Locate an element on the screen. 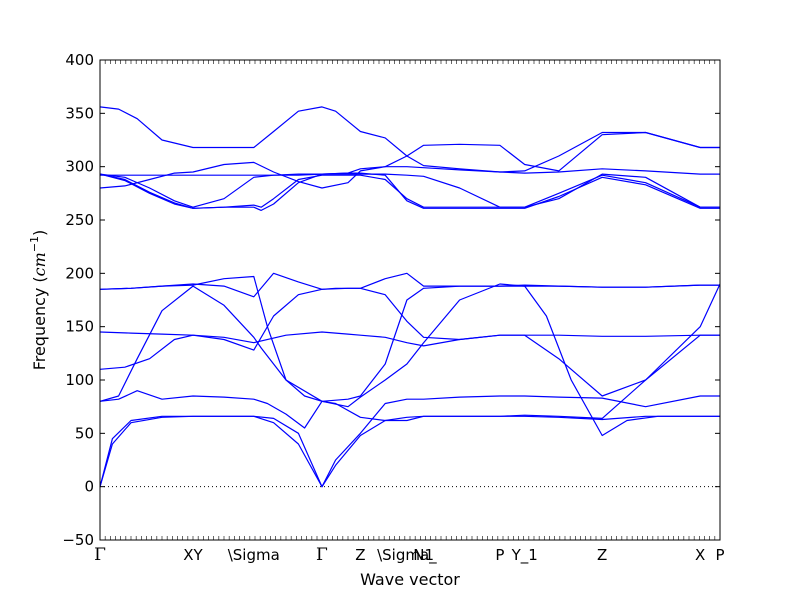  x-tick-label: Y_1 is located at coordinates (524, 555).